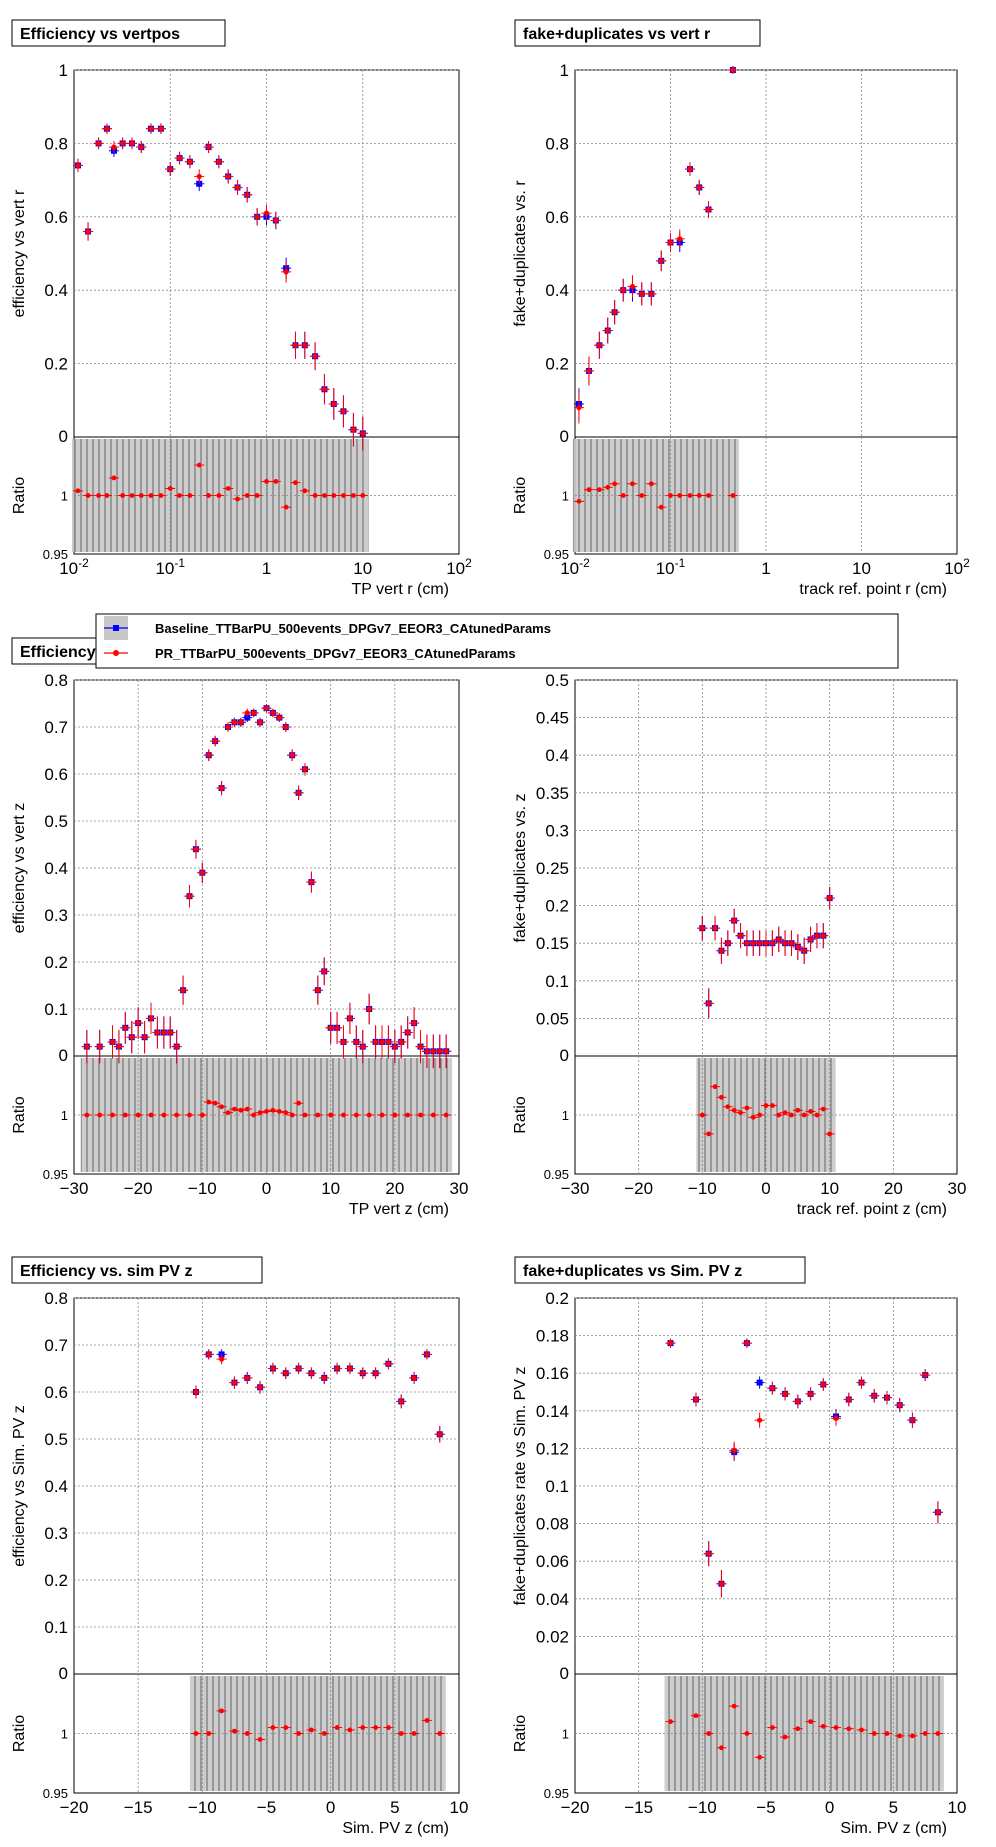  Describe the element at coordinates (56, 915) in the screenshot. I see `panel3-ytick-label: 0.3` at that location.